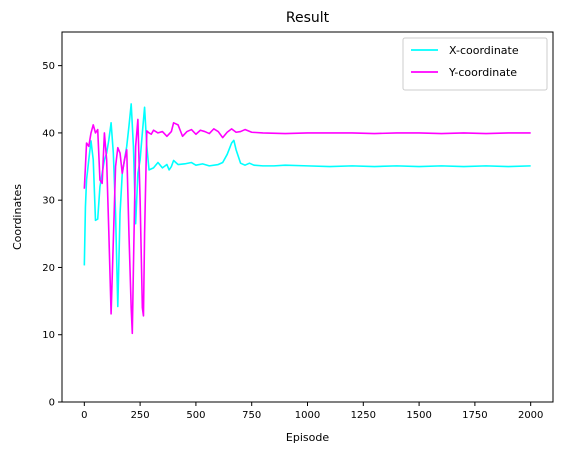 The image size is (562, 455). Describe the element at coordinates (48, 268) in the screenshot. I see `y-tick-label: 20` at that location.